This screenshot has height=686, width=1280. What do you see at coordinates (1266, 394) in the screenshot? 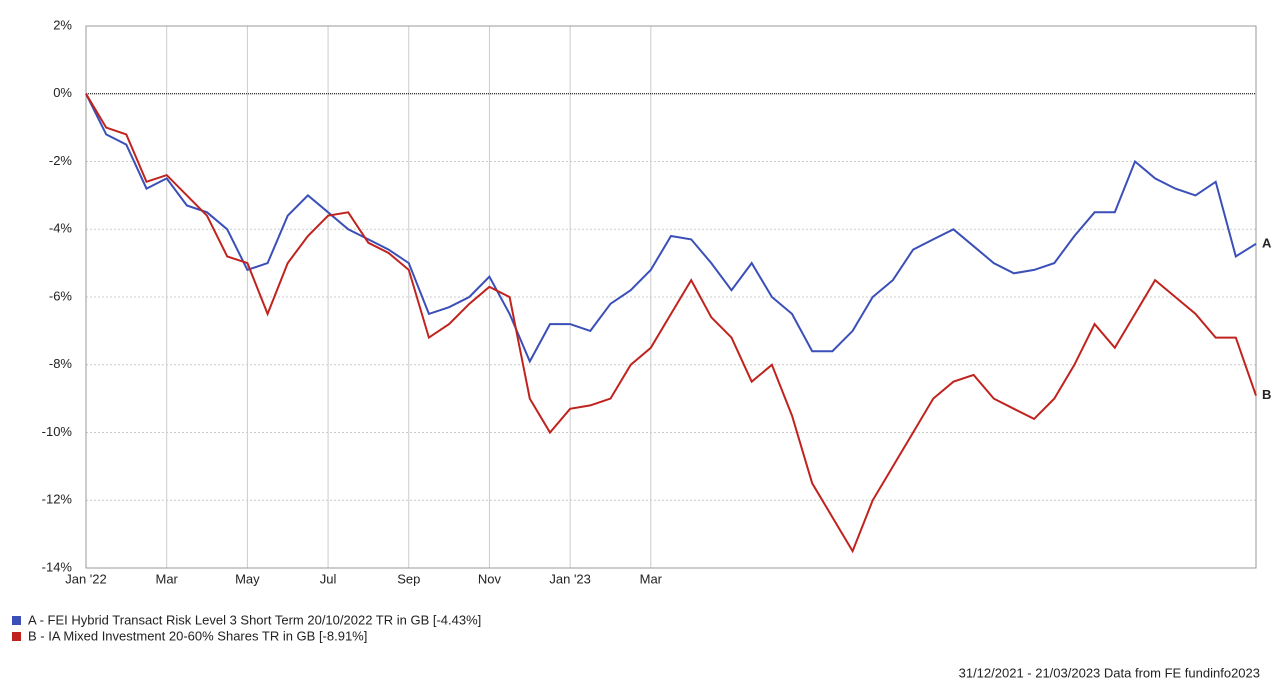
I see `end-label: B` at bounding box center [1266, 394].